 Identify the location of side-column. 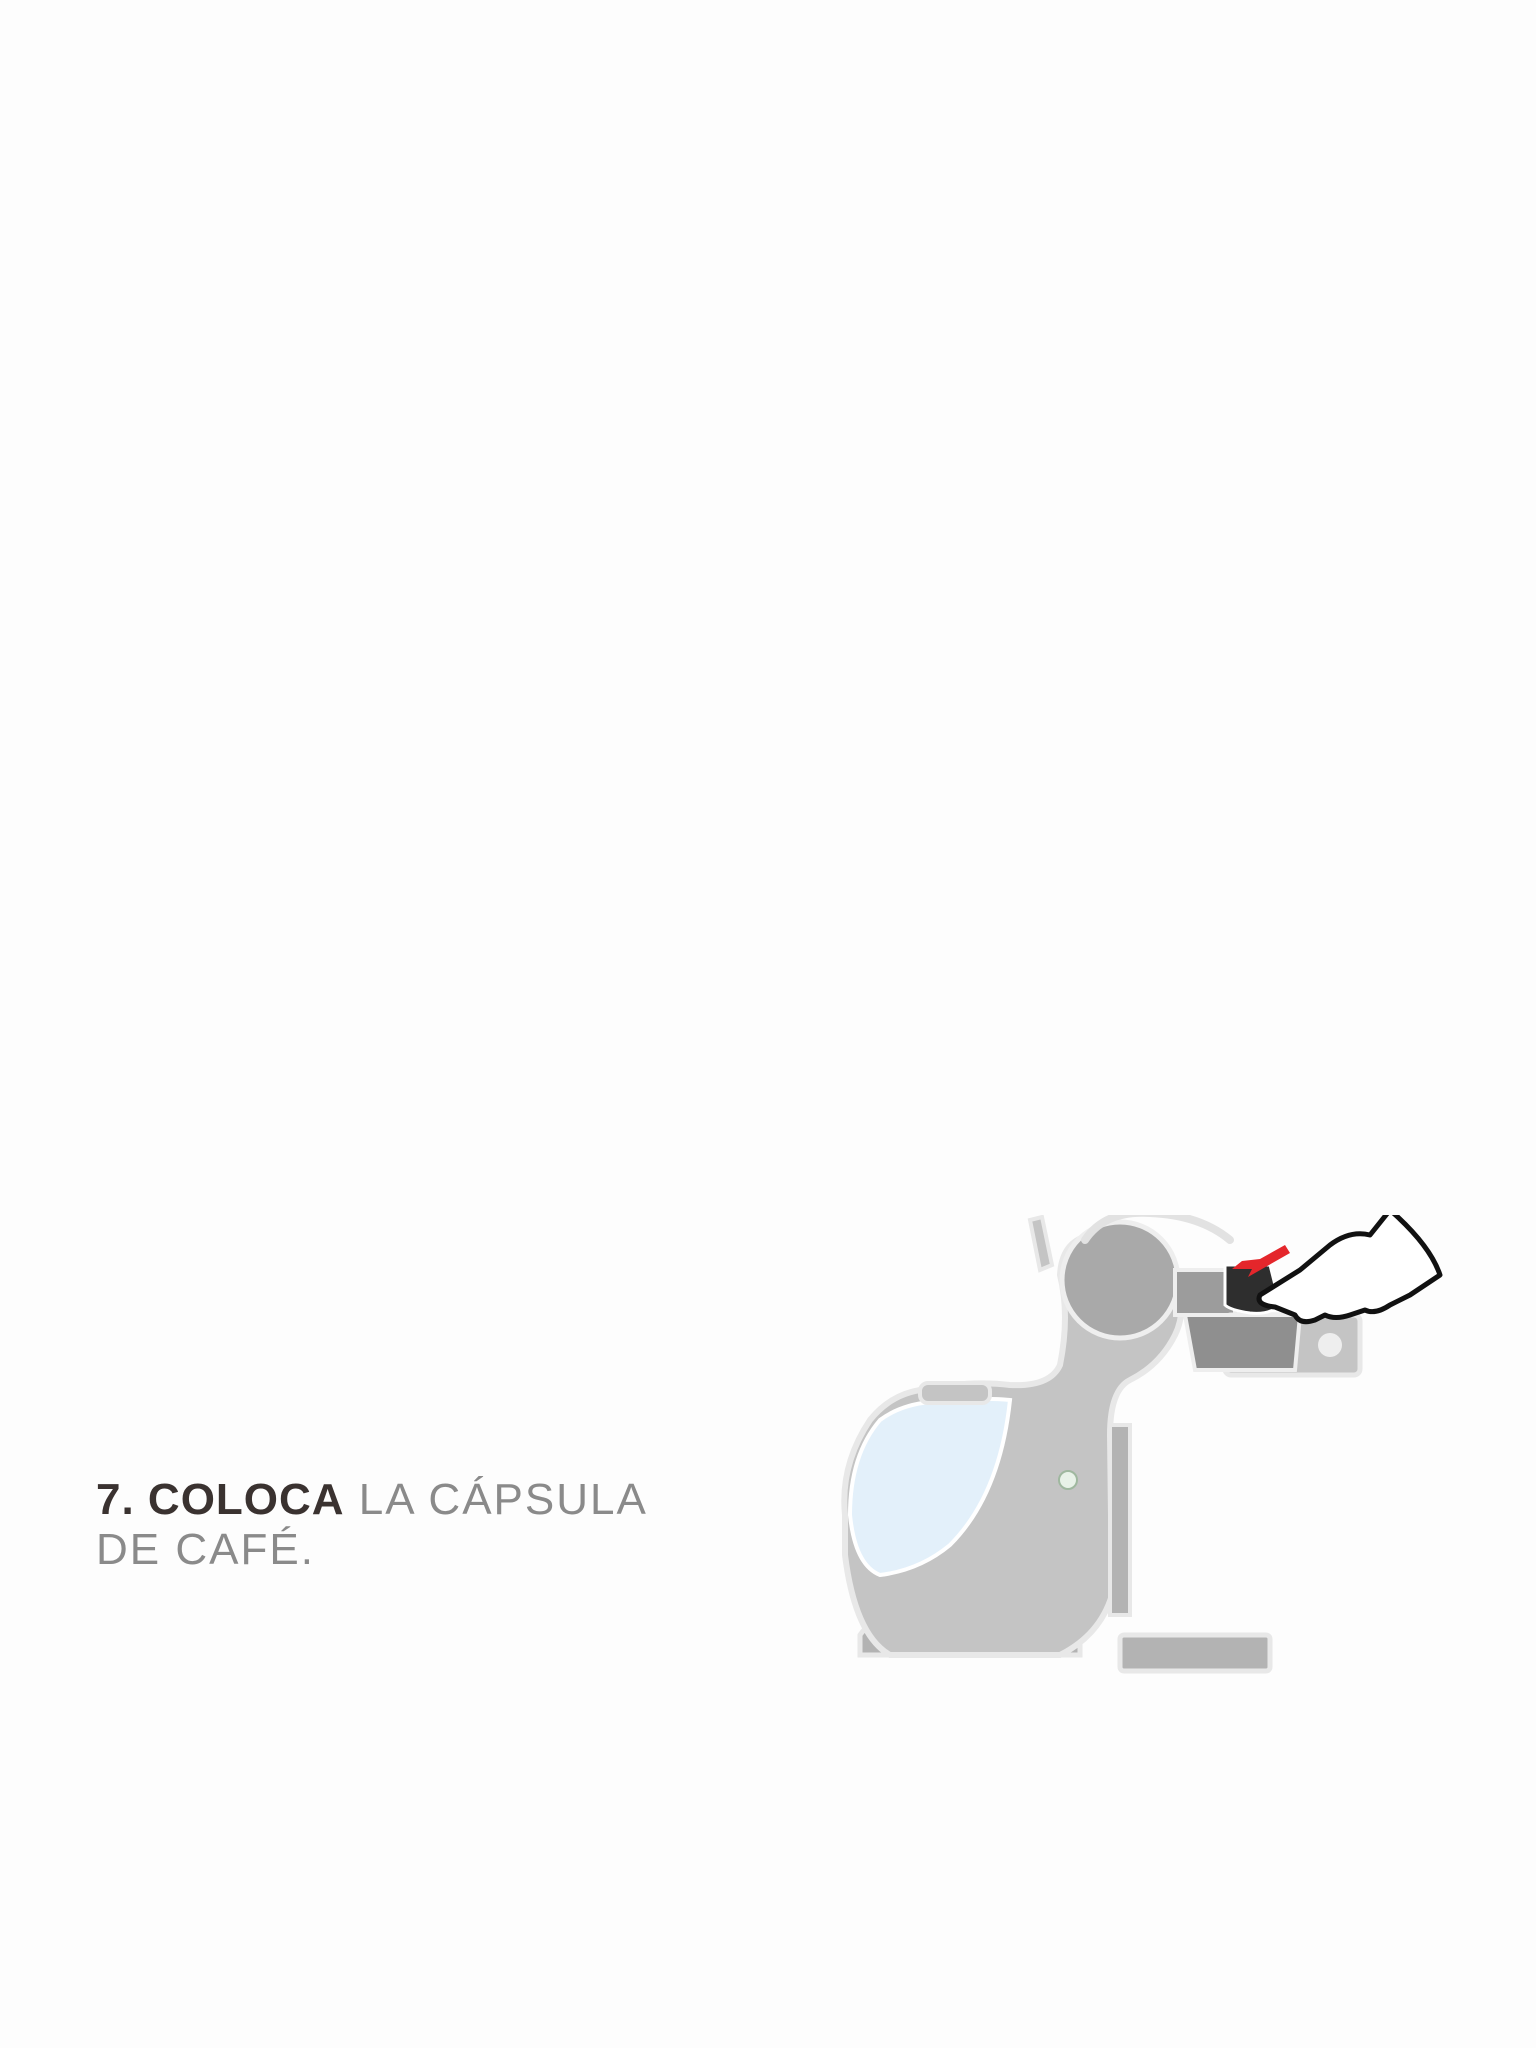
(1120, 1520).